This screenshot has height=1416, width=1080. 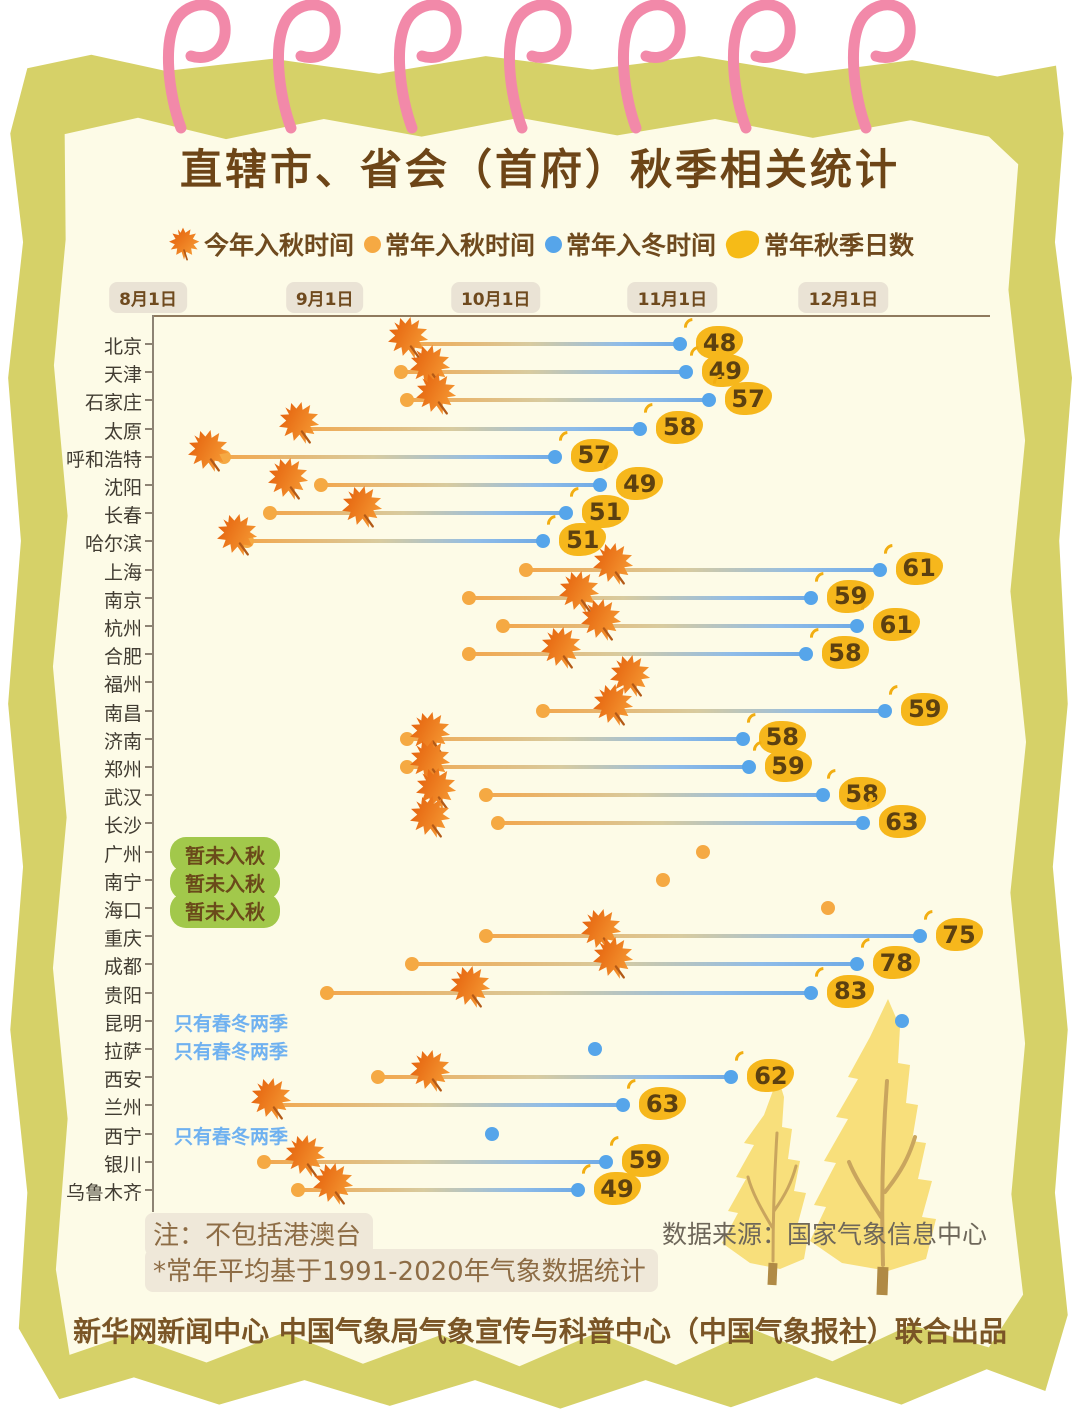 What do you see at coordinates (459, 245) in the screenshot?
I see `legend-label: 常年入秋时间` at bounding box center [459, 245].